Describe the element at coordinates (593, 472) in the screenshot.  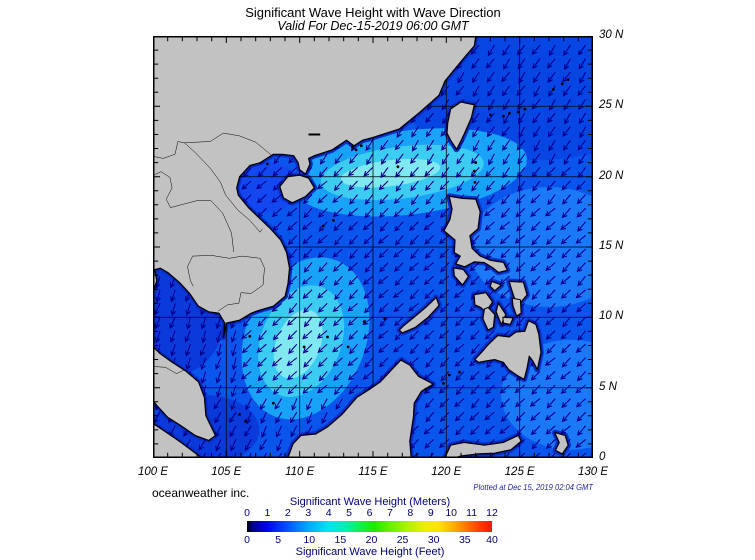
I see `x-axis-label: 130 E` at that location.